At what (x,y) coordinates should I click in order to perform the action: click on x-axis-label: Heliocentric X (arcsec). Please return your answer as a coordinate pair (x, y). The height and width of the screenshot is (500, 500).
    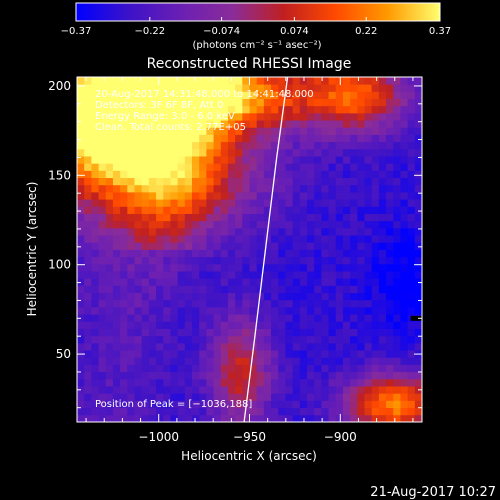
    Looking at the image, I should click on (249, 456).